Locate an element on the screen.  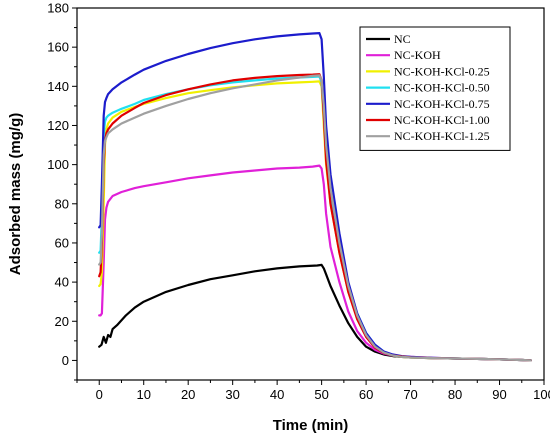
x-tick-label: 10 is located at coordinates (143, 394).